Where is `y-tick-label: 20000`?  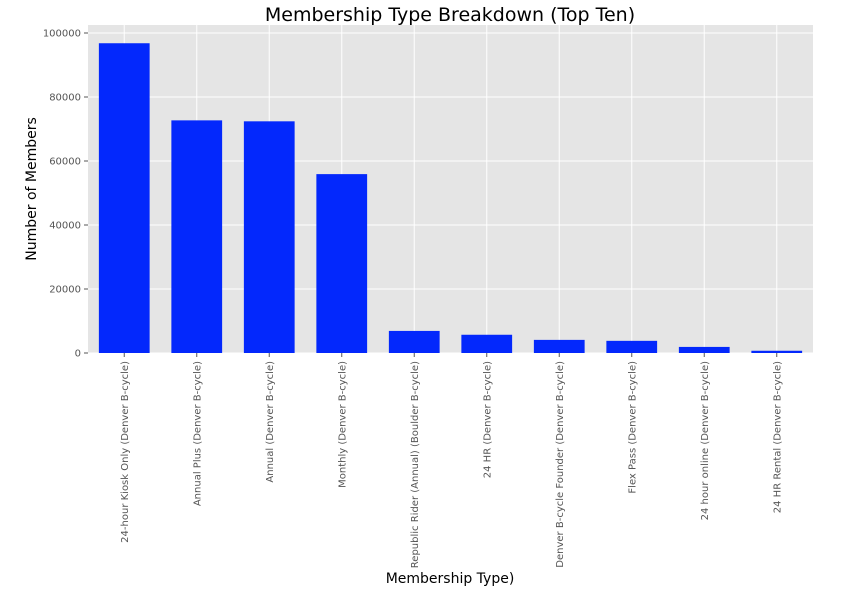
y-tick-label: 20000 is located at coordinates (65, 290).